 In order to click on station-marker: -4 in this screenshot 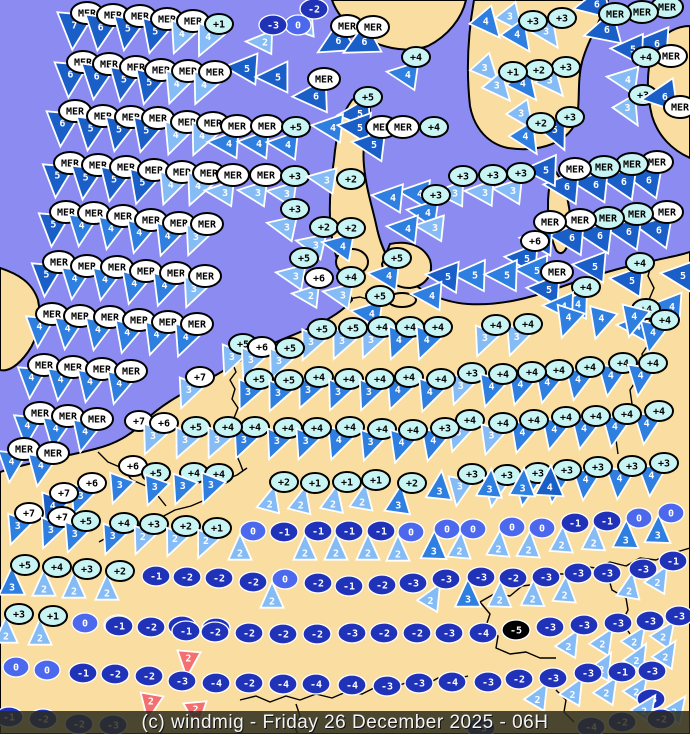, I will do `click(452, 682)`.